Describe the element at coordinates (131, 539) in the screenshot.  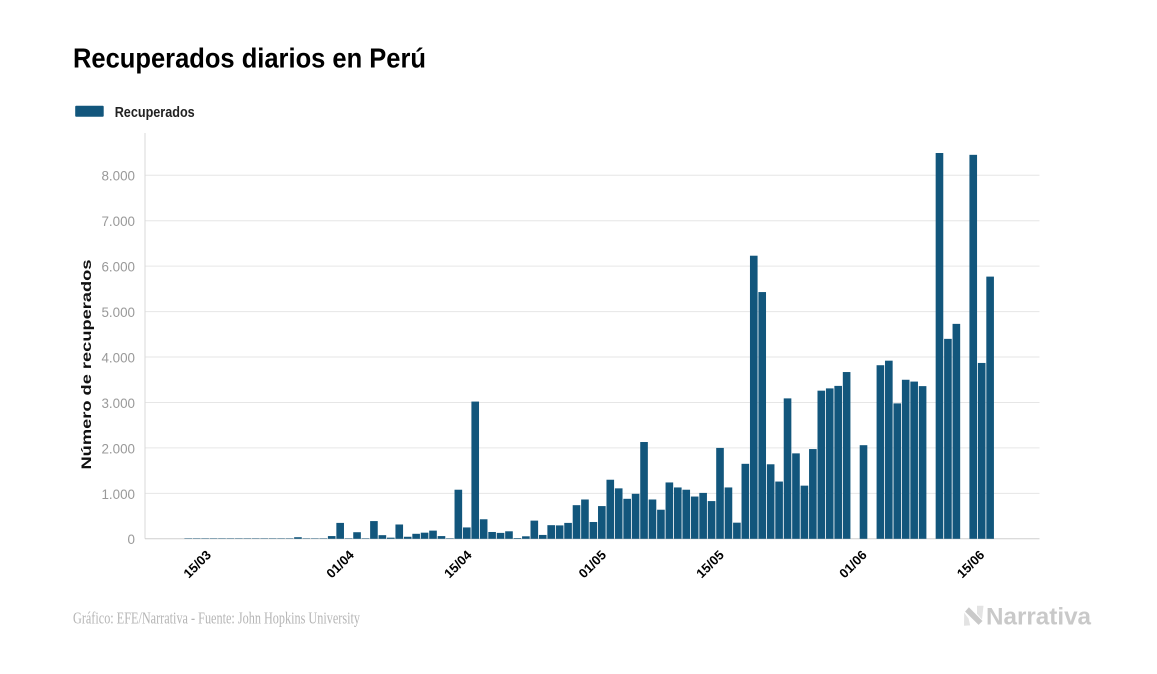
I see `svg-text: 0` at that location.